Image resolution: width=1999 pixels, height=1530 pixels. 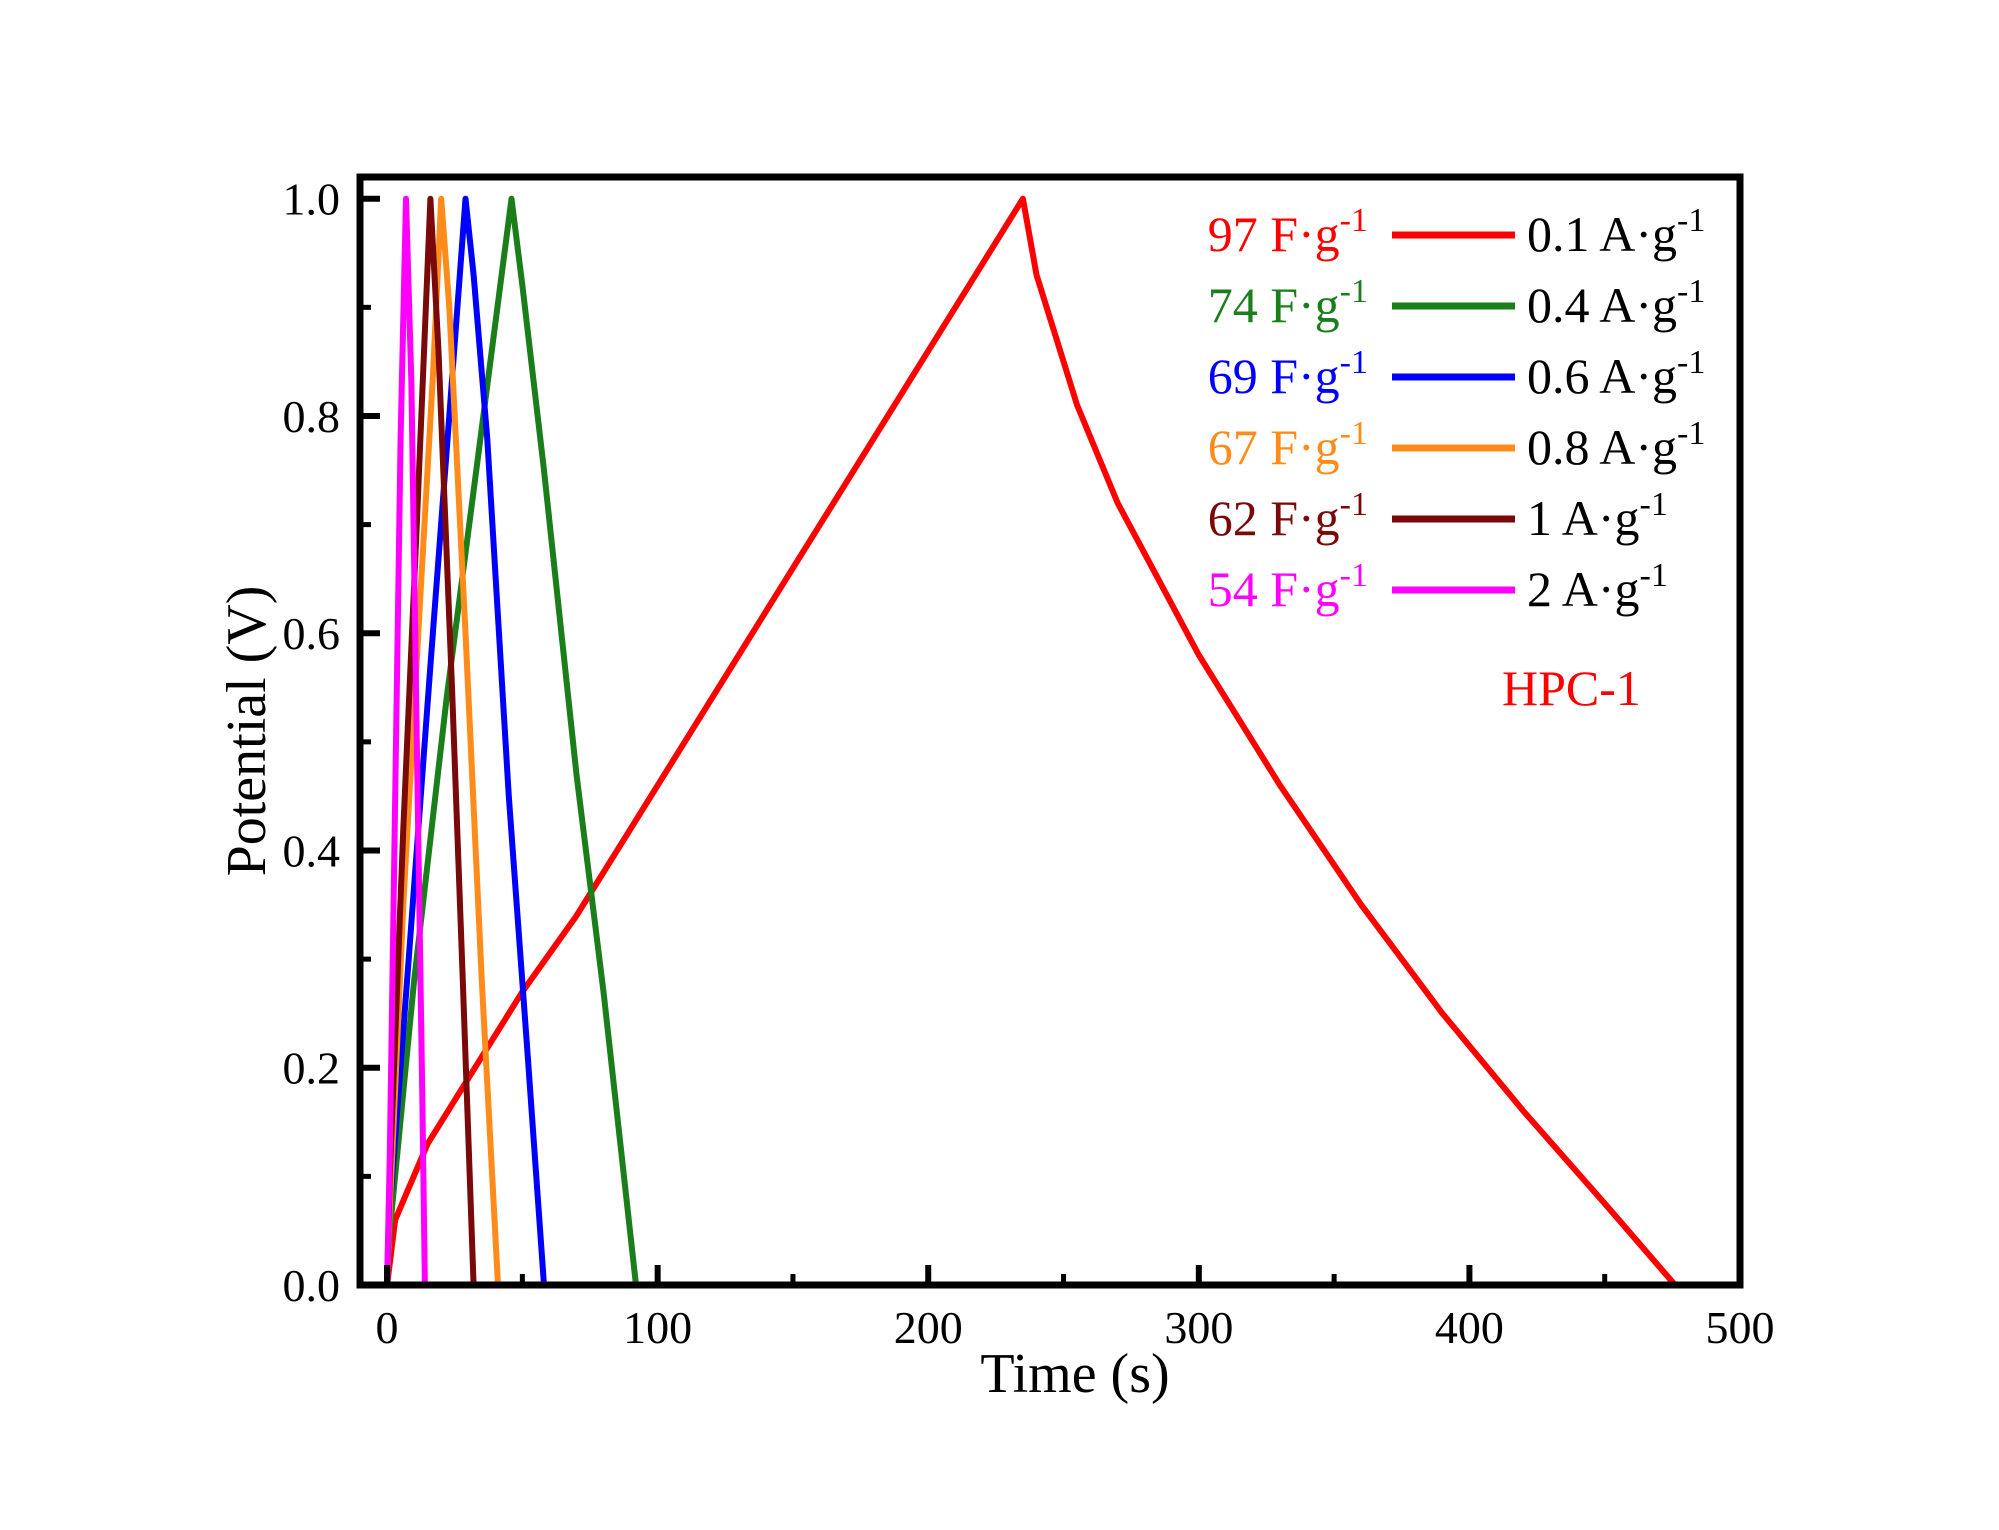 What do you see at coordinates (1274, 234) in the screenshot?
I see `legend-capacitance-value: 97 F·g` at bounding box center [1274, 234].